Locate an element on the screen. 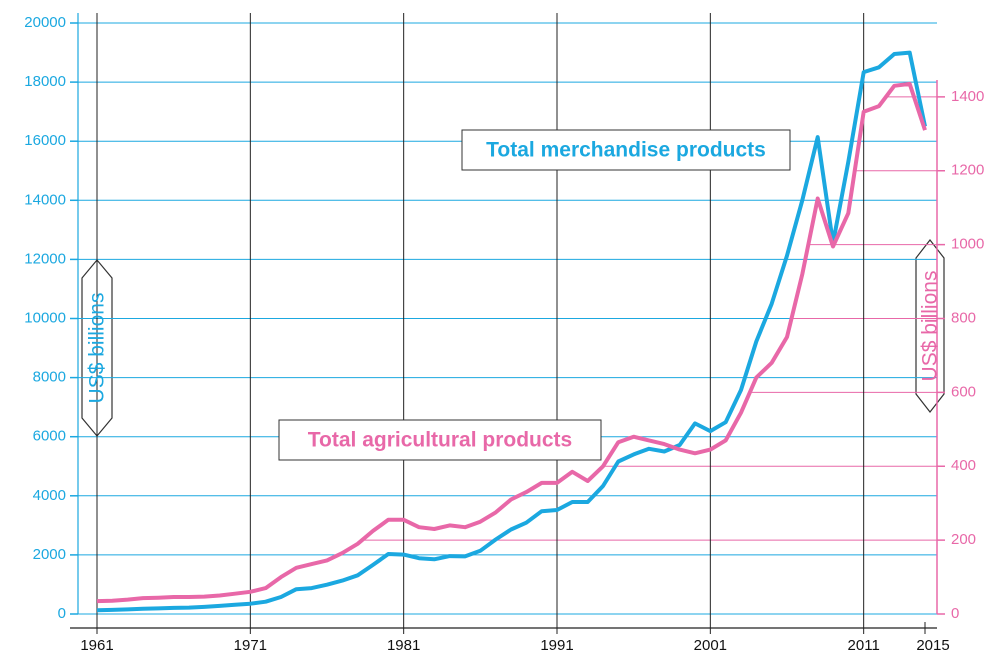 The image size is (995, 657). y-tick-label: 4000 is located at coordinates (49, 495).